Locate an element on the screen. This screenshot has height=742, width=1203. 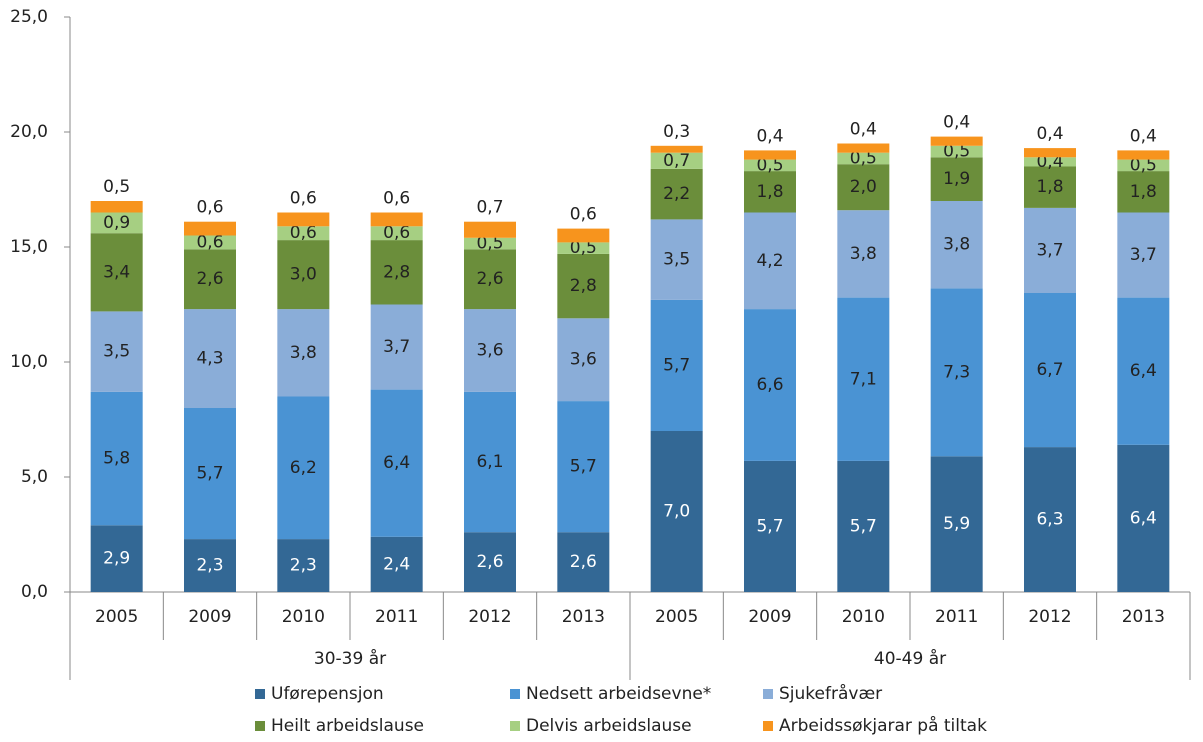
data-label: 0,9 is located at coordinates (116, 223).